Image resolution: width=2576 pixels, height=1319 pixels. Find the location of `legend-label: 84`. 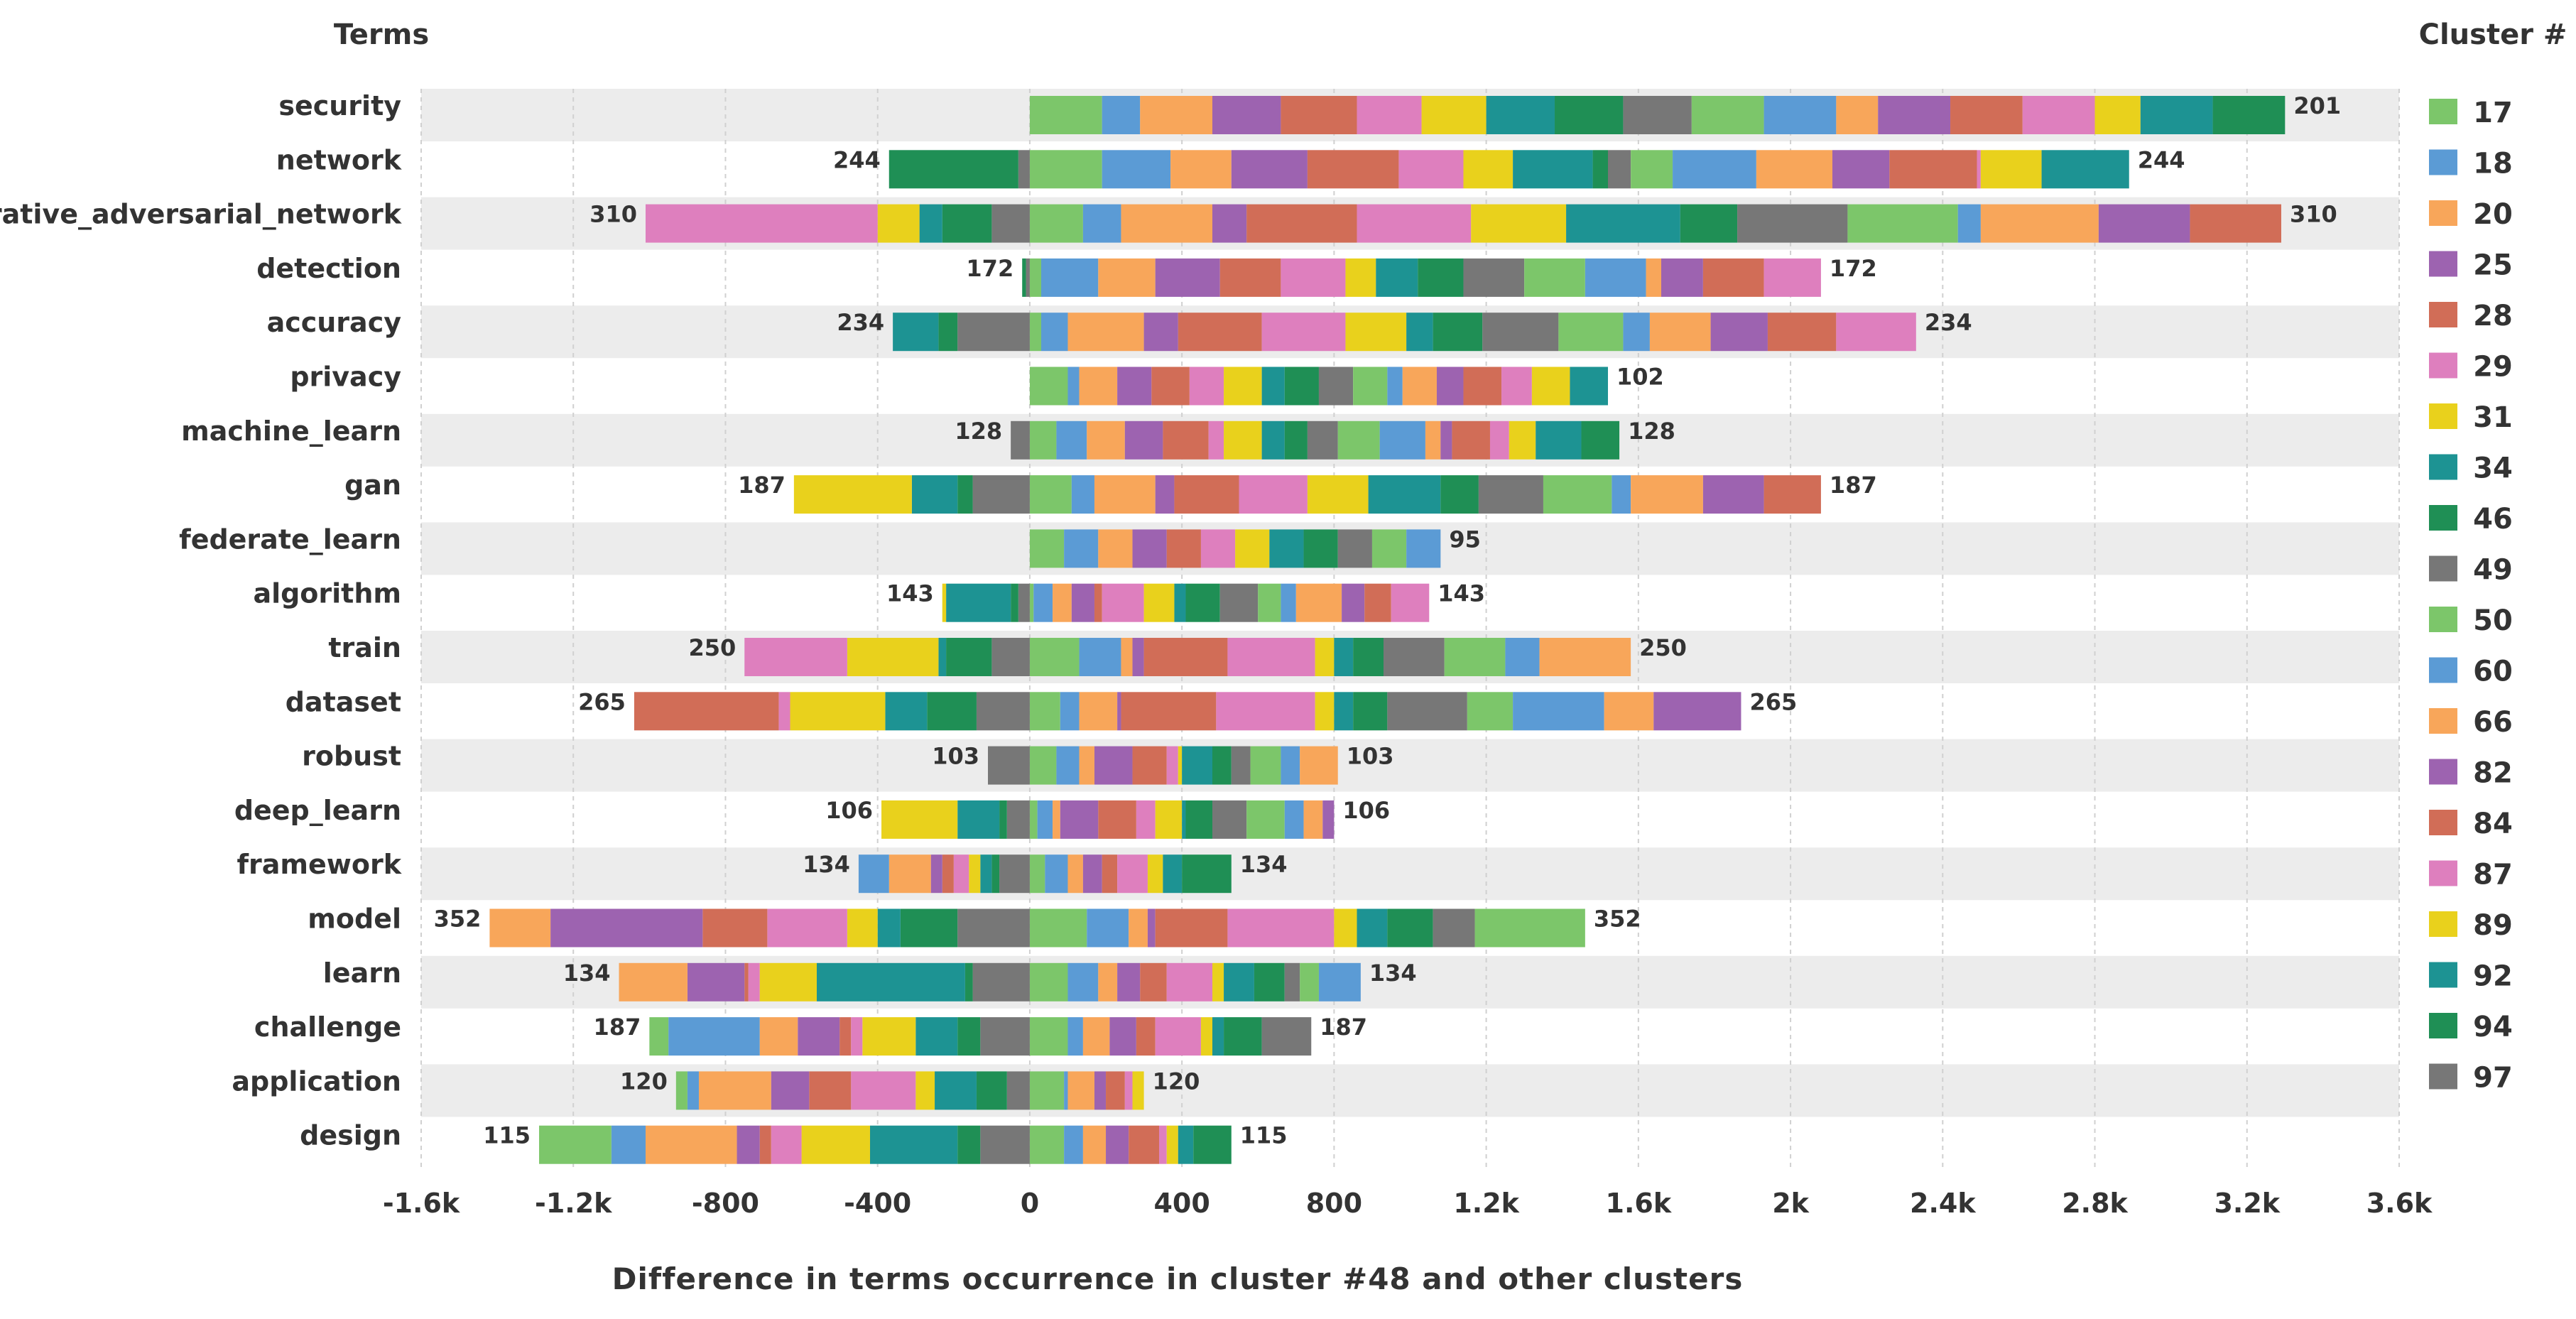

legend-label: 84 is located at coordinates (2493, 824).